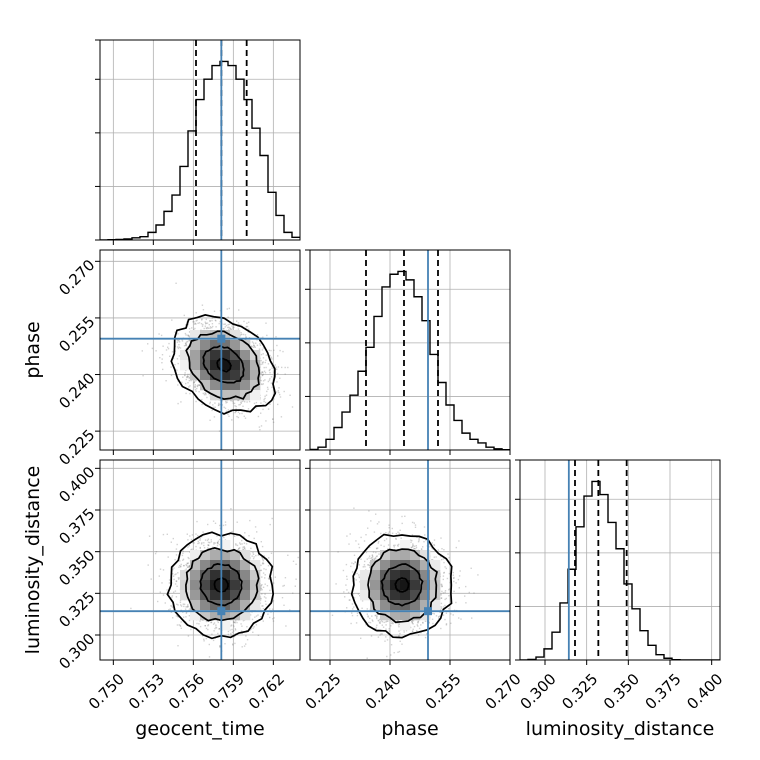  What do you see at coordinates (620, 560) in the screenshot?
I see `histogram-luminosity-distance` at bounding box center [620, 560].